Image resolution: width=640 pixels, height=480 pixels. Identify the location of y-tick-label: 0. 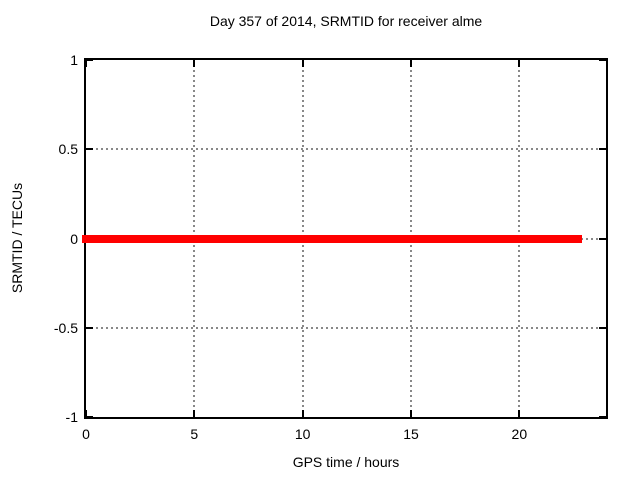
(74, 238).